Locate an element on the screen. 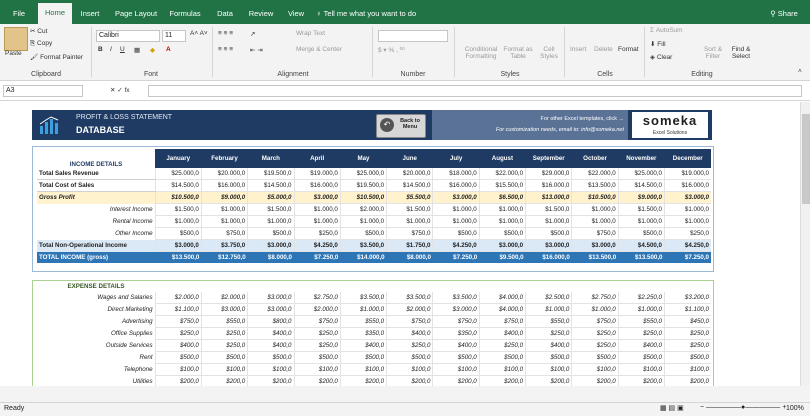 This screenshot has width=810, height=416. cut-button: ✂ Cut is located at coordinates (38, 31).